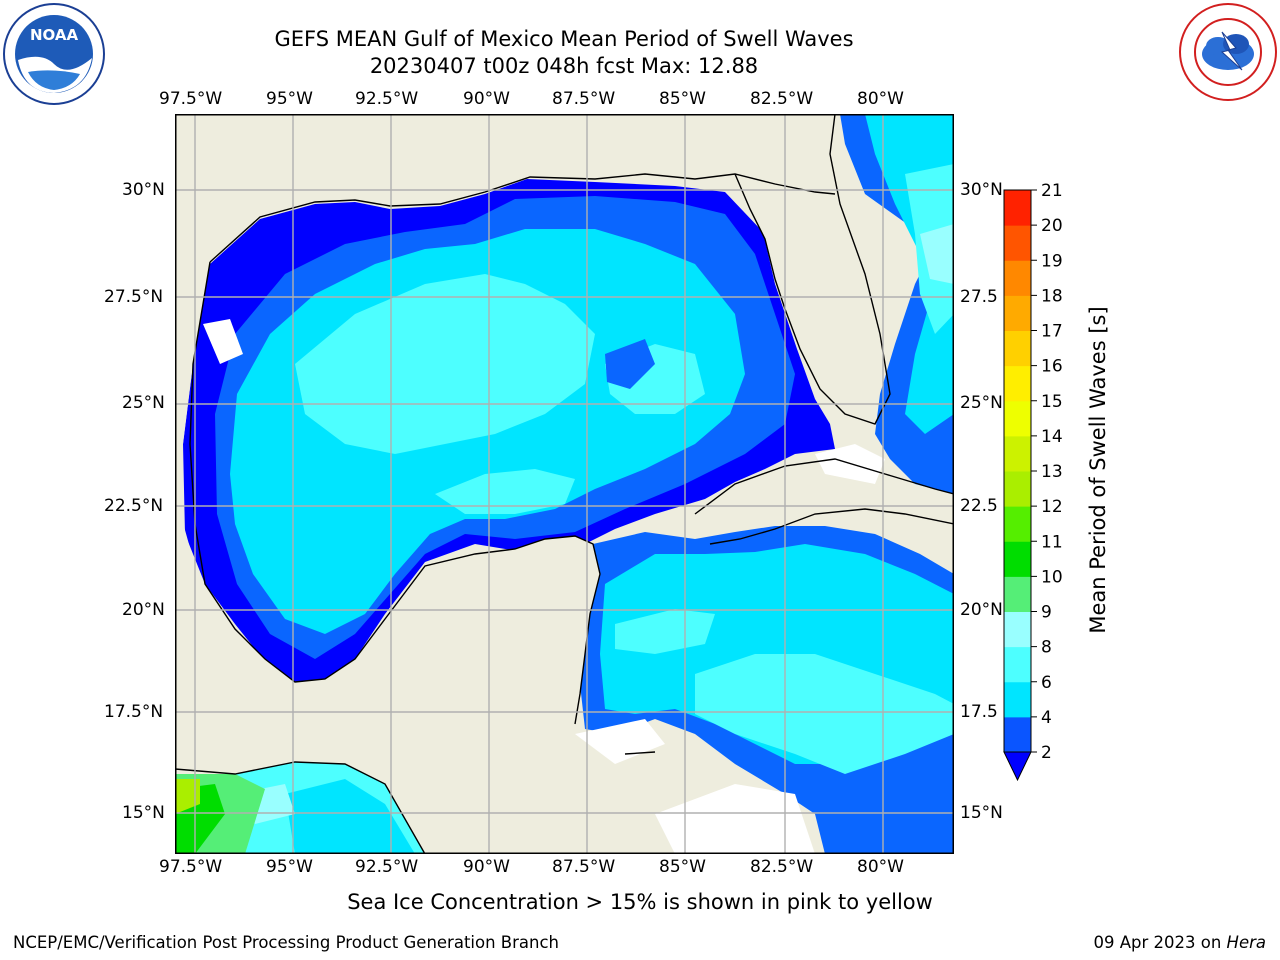 The image size is (1280, 960). I want to click on lon-label-top-4: 87.5°W, so click(584, 99).